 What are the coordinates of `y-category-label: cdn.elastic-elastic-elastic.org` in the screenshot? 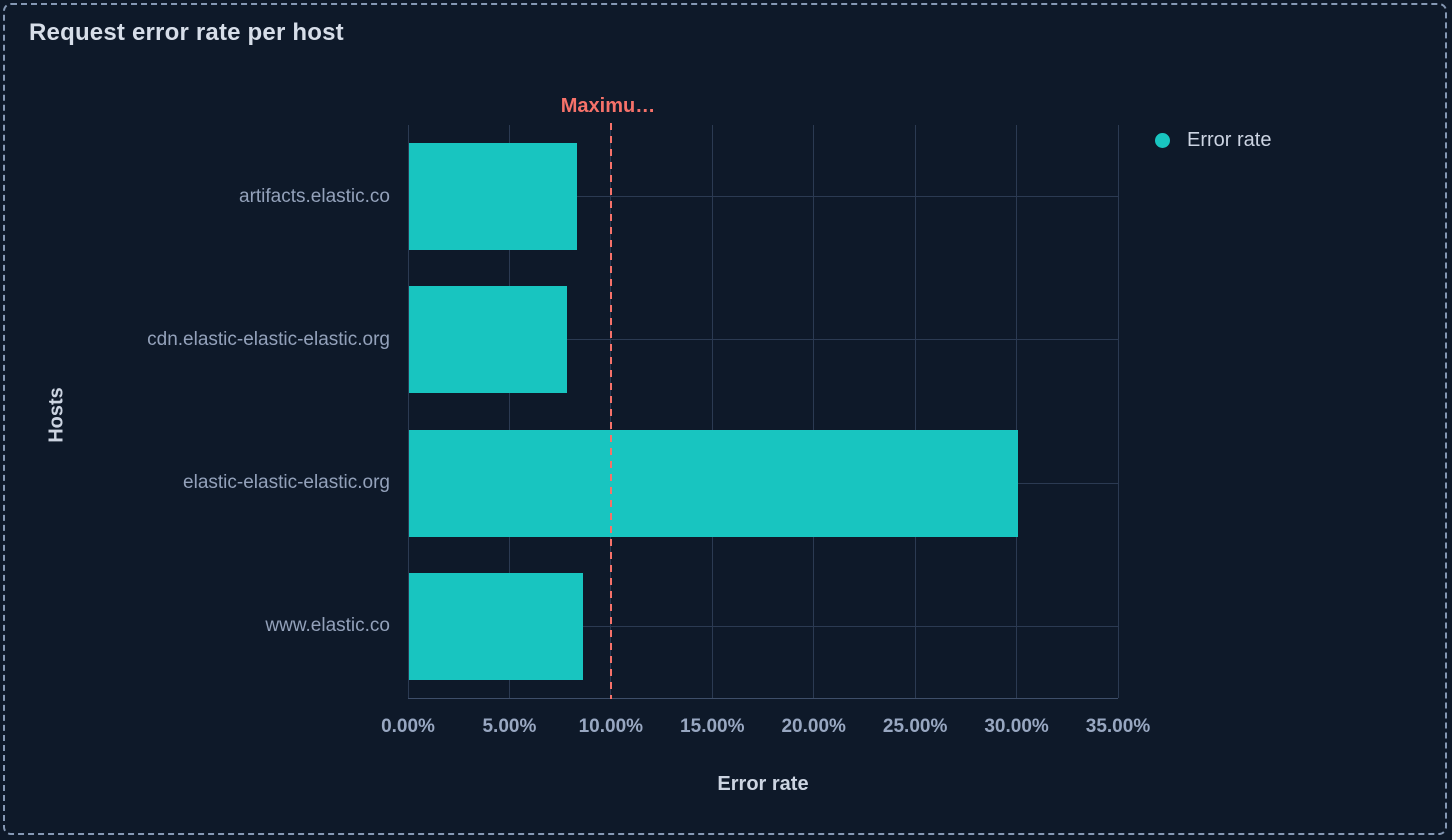 It's located at (268, 339).